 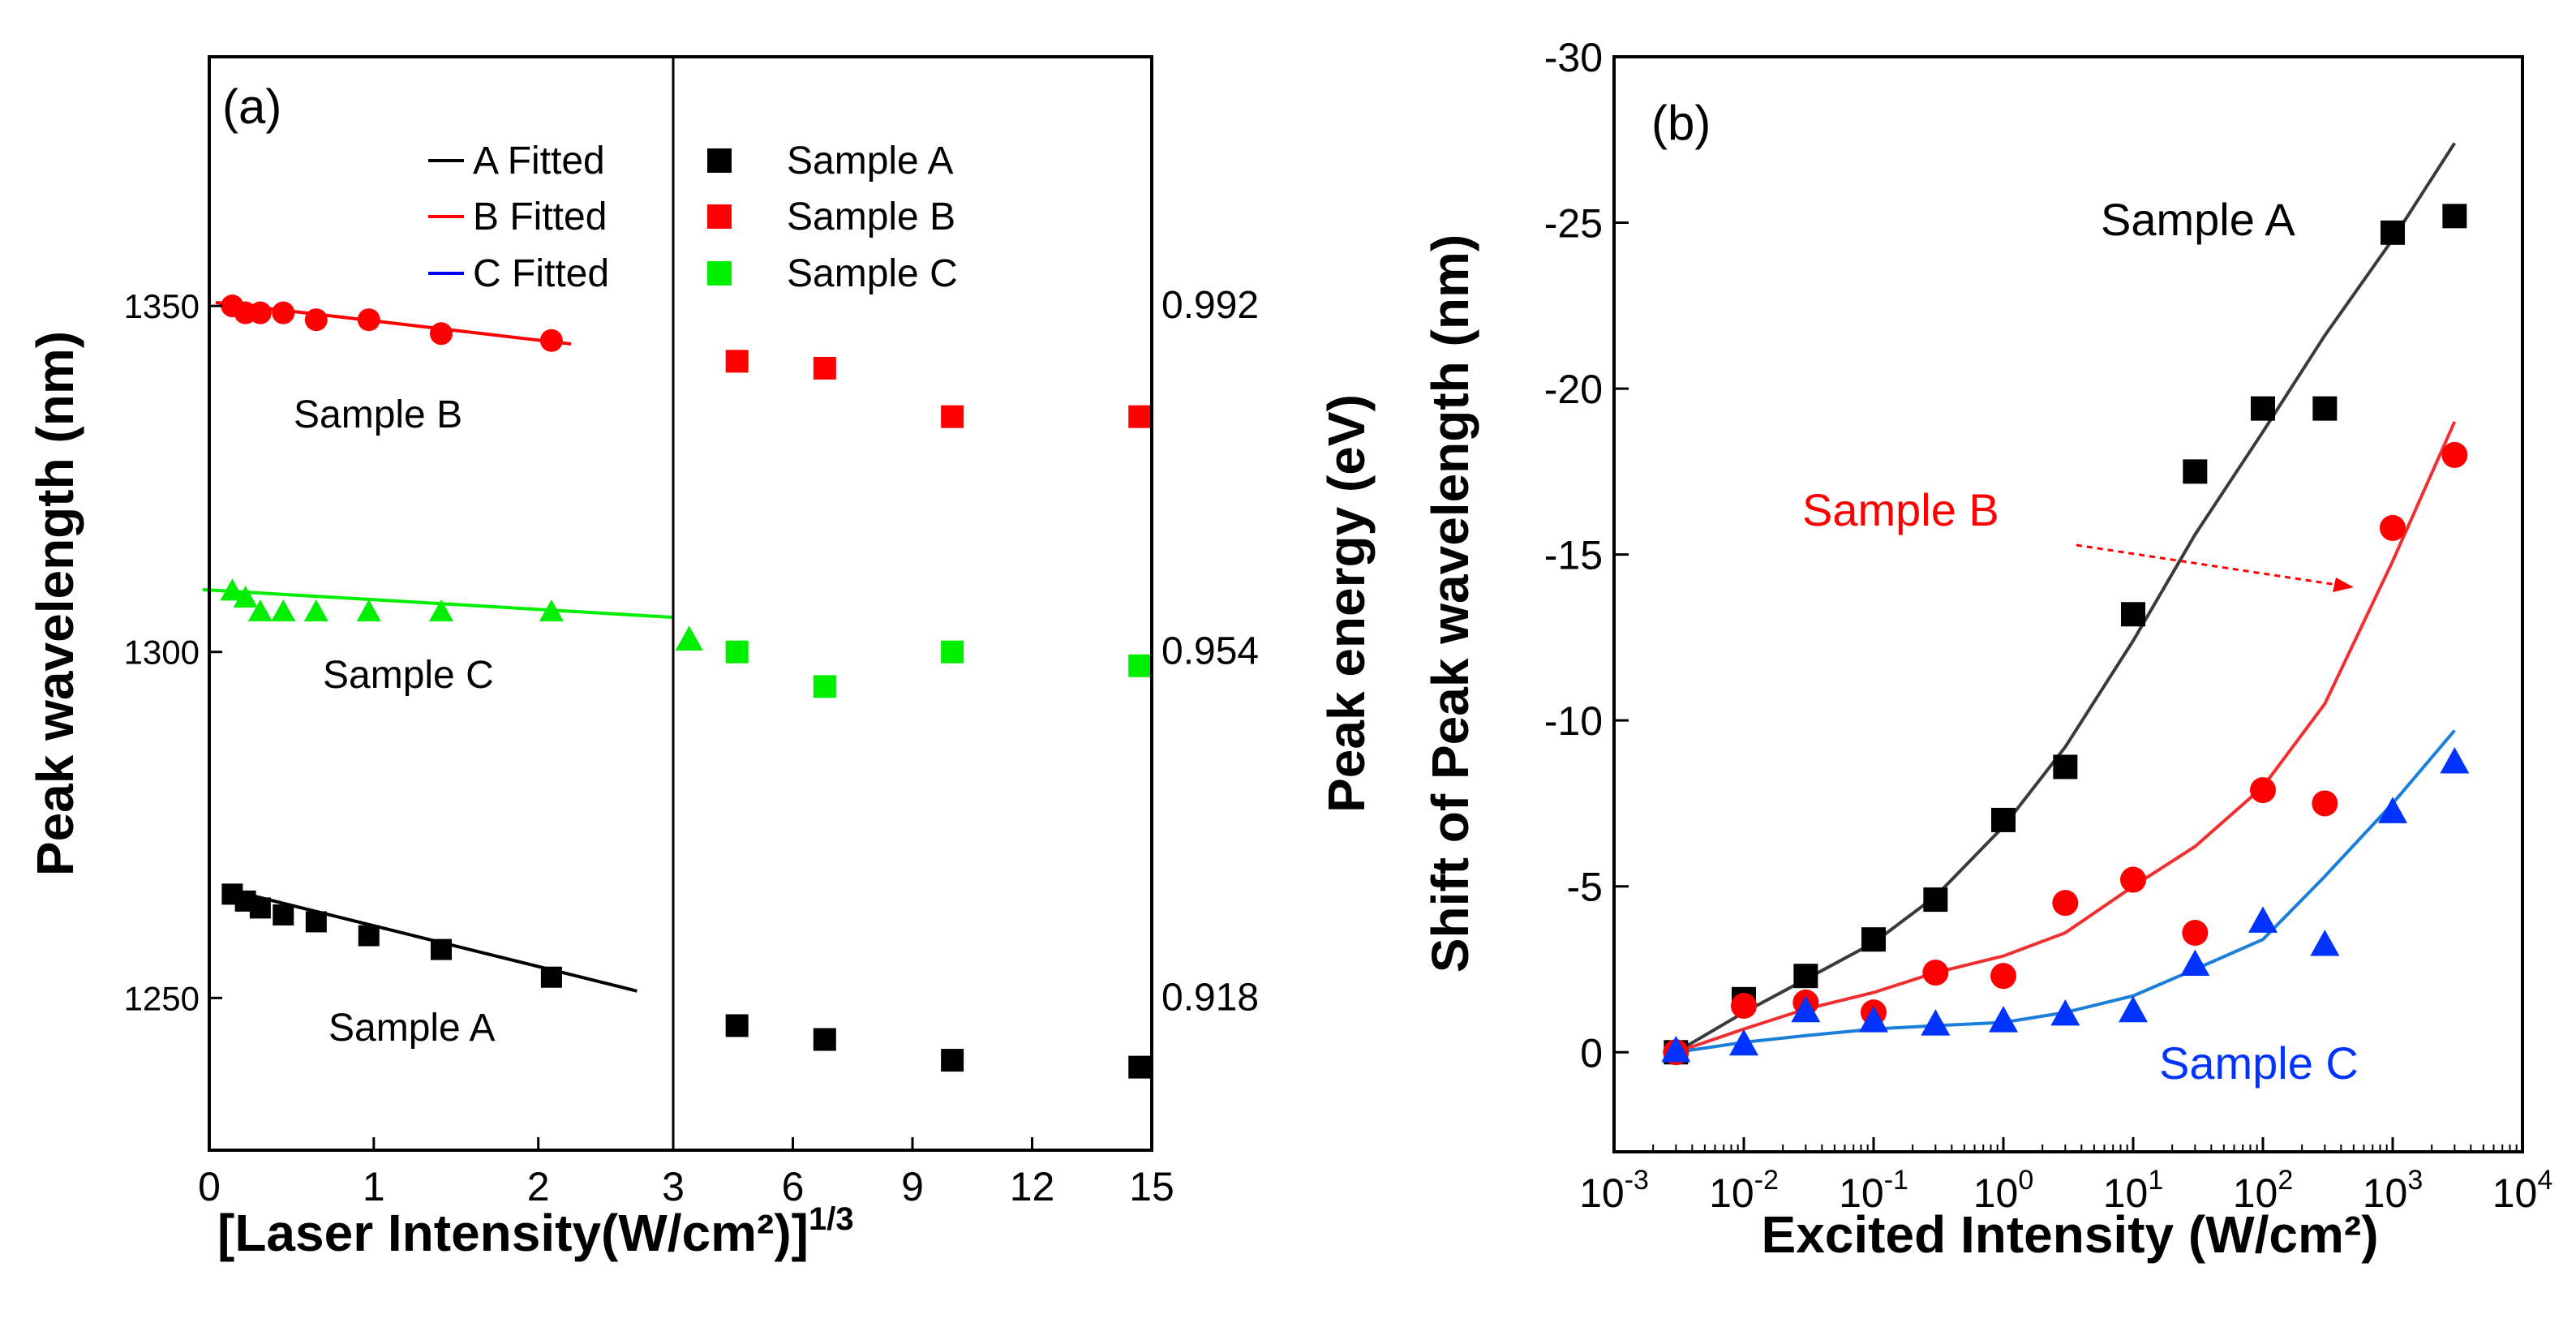 I want to click on y-tick-label-a-right-0: 0.918, so click(x=1210, y=997).